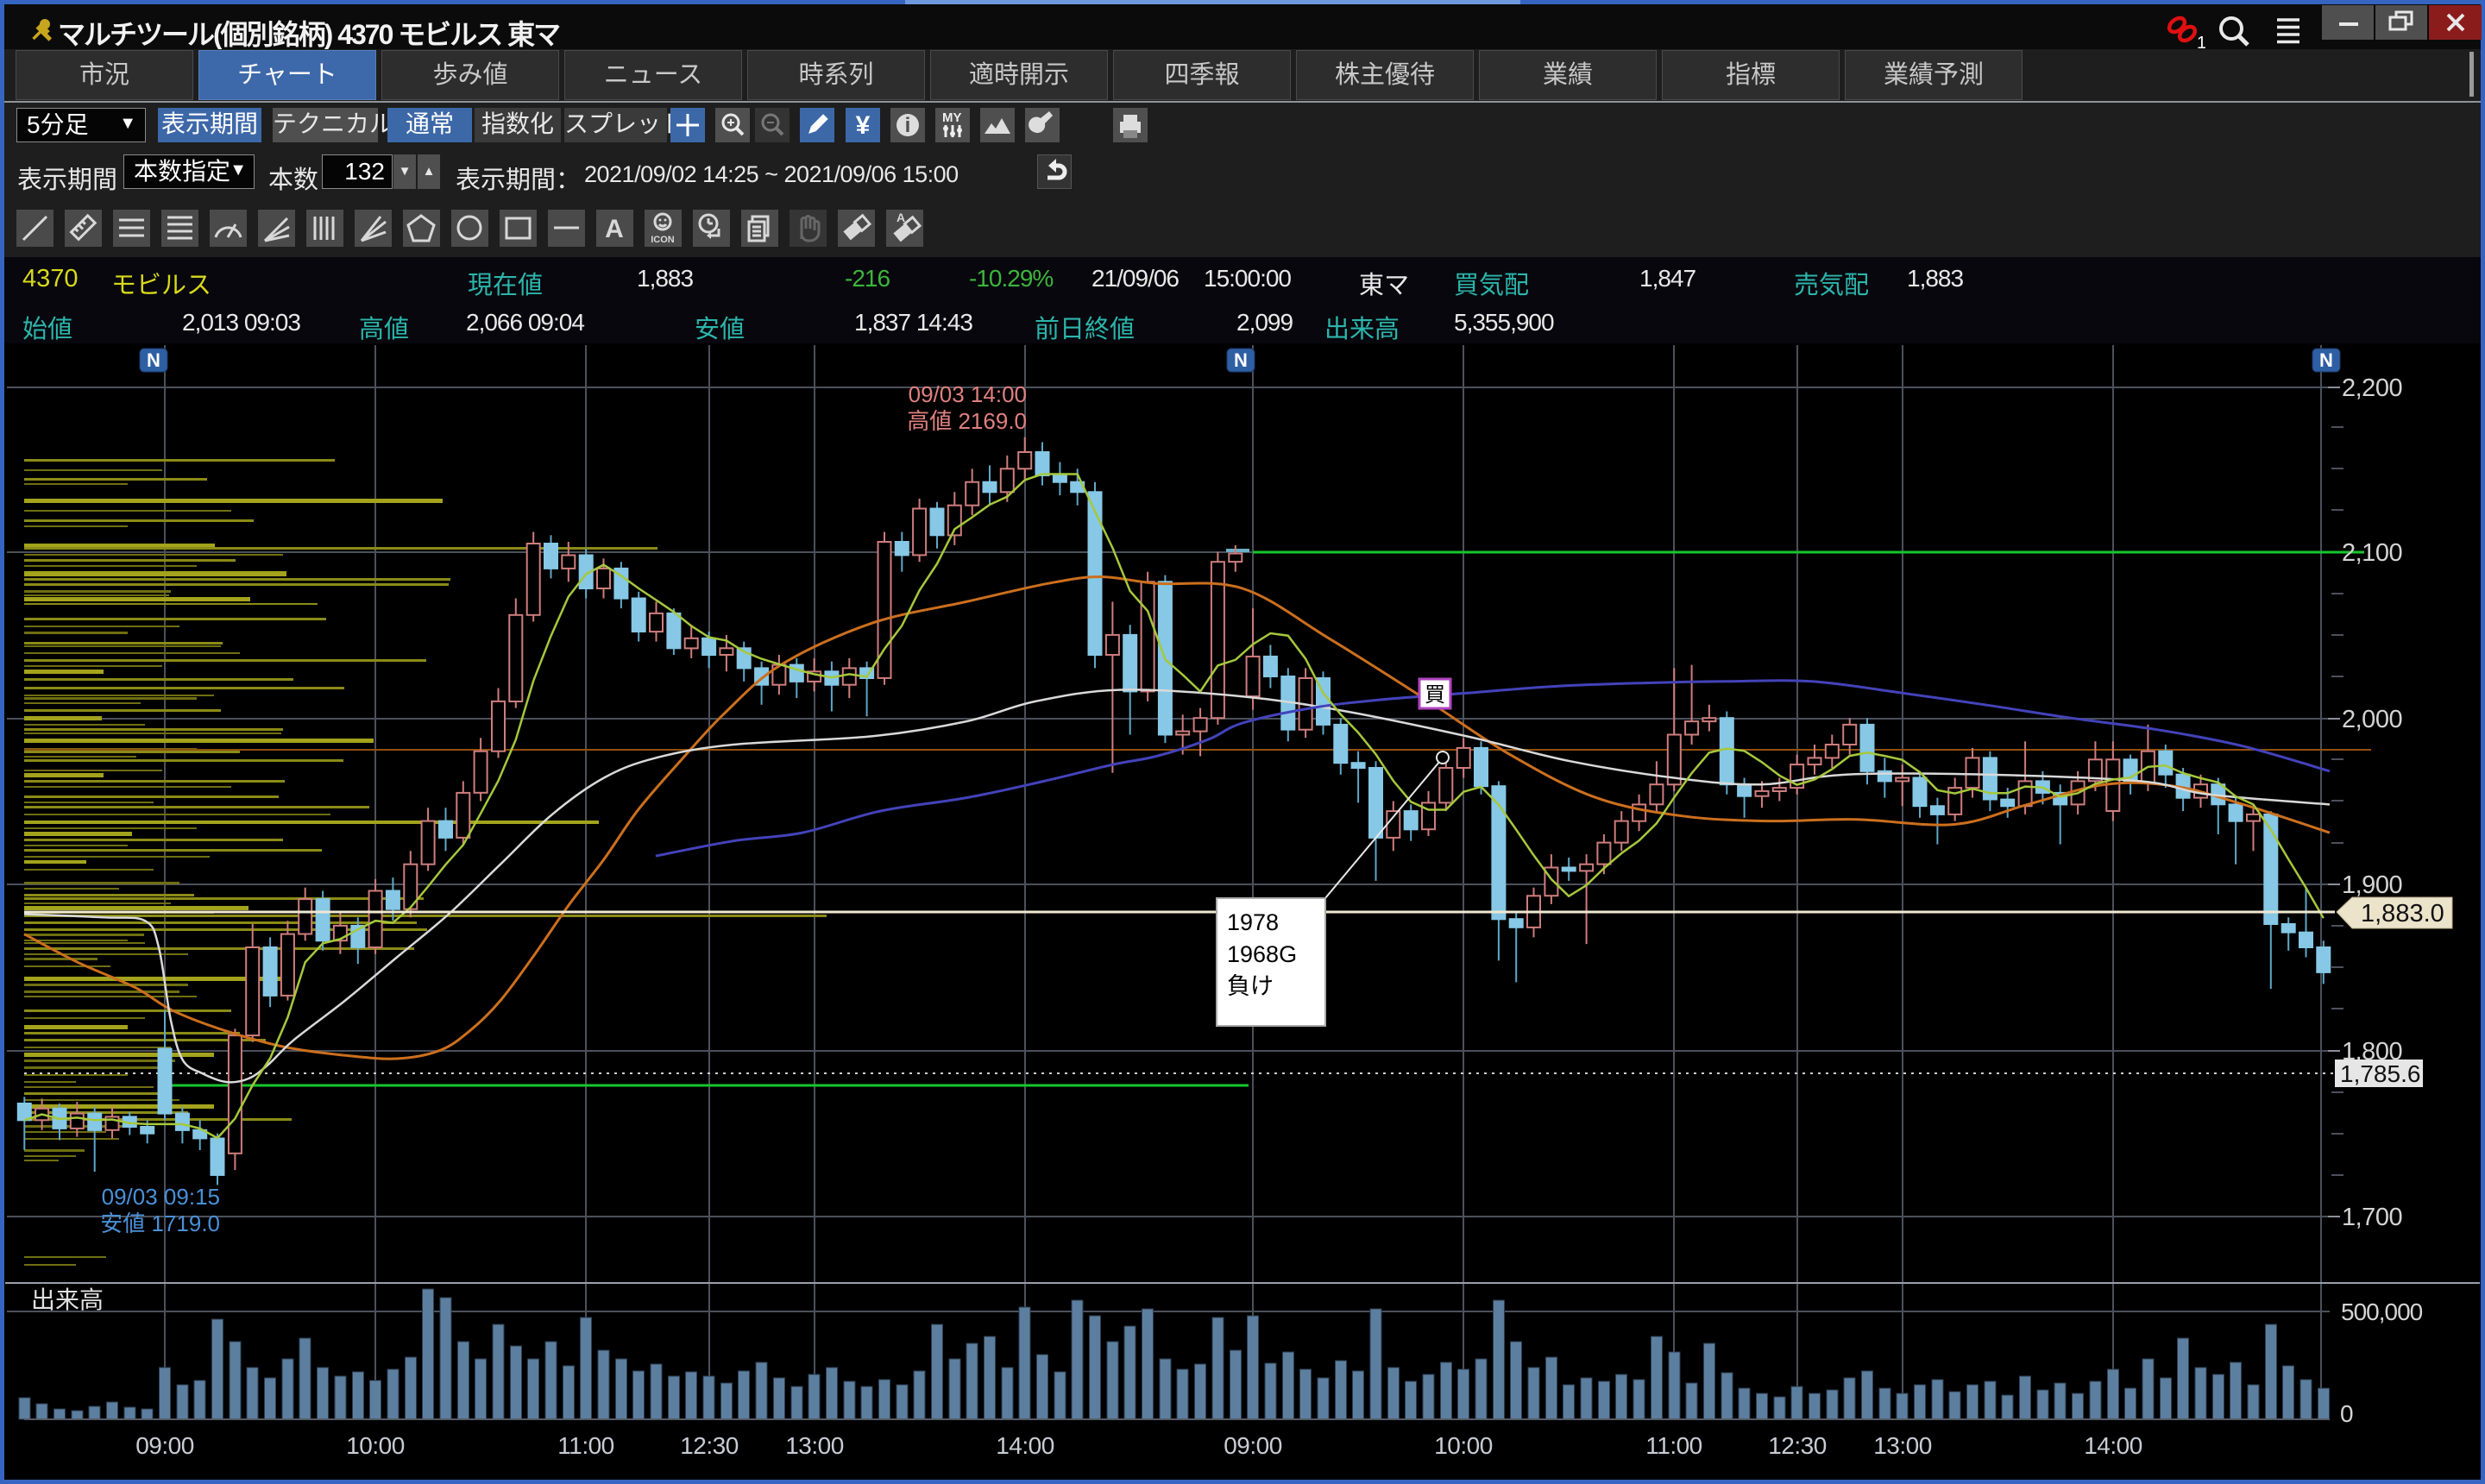 The image size is (2485, 1484). What do you see at coordinates (2347, 1413) in the screenshot?
I see `svg-text: 0` at bounding box center [2347, 1413].